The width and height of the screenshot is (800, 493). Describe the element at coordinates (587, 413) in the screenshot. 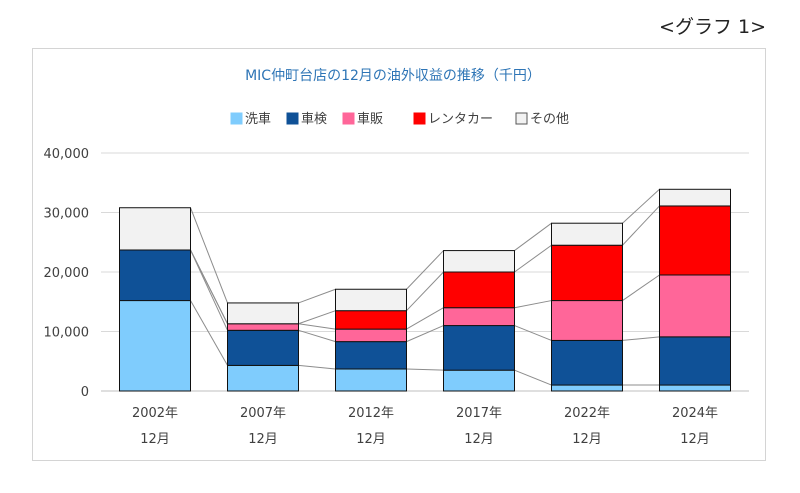

I see `x-tick-year-4: 2022年` at that location.